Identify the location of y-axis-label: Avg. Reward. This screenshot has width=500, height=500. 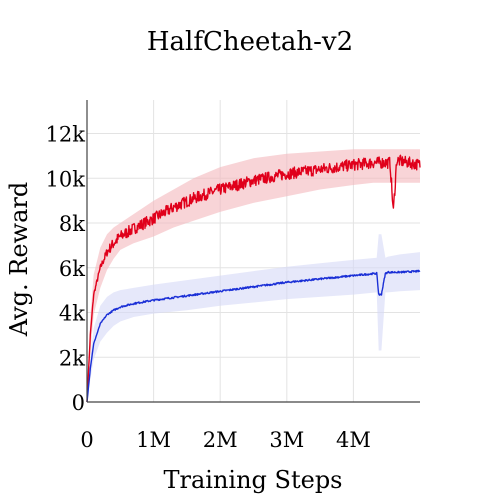
(19, 260).